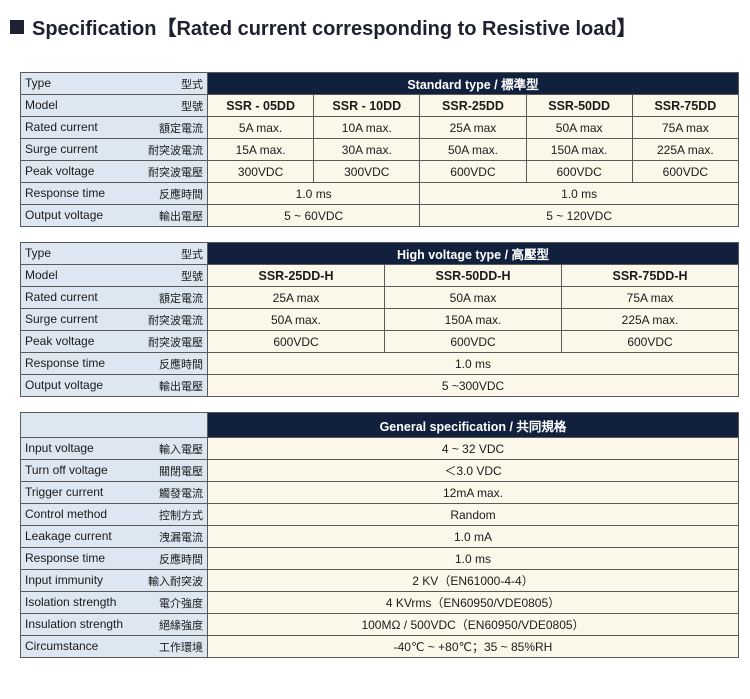 The image size is (750, 699). Describe the element at coordinates (181, 128) in the screenshot. I see `label-zh: 額定電流` at that location.